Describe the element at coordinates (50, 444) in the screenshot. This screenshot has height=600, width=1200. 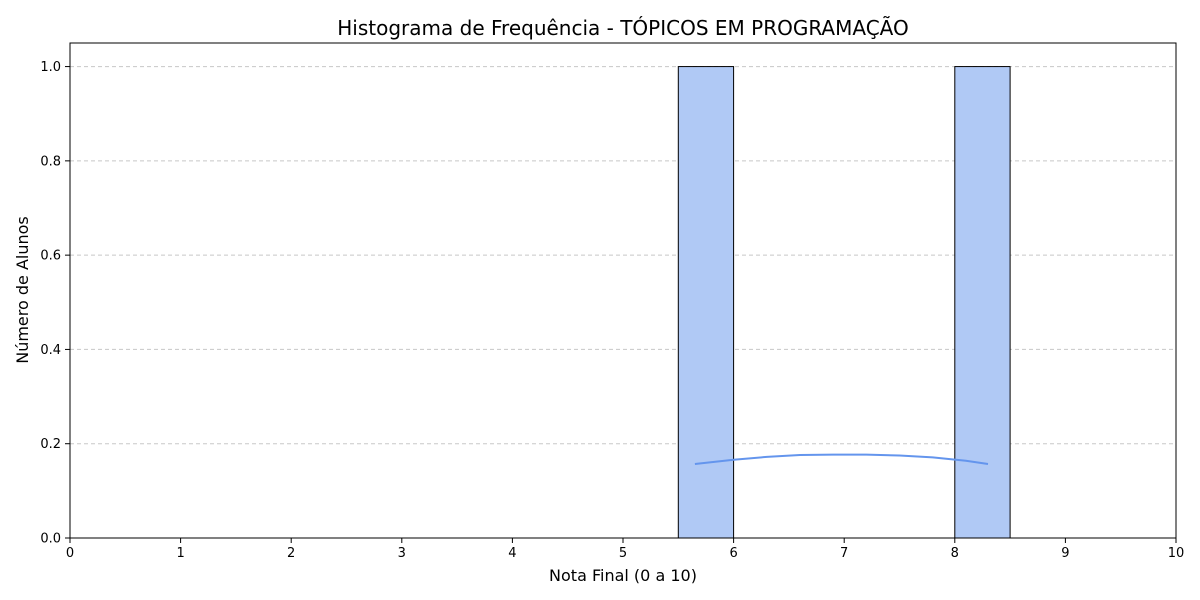
I see `y-tick-label-1: 0.2` at that location.